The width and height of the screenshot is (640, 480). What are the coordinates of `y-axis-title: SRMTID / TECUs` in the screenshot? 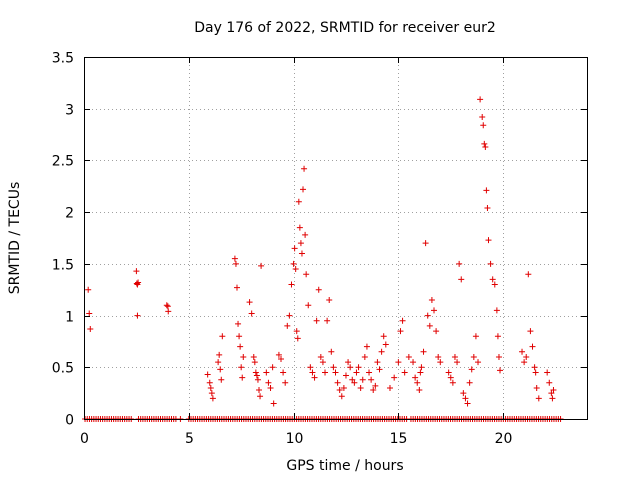 It's located at (15, 238).